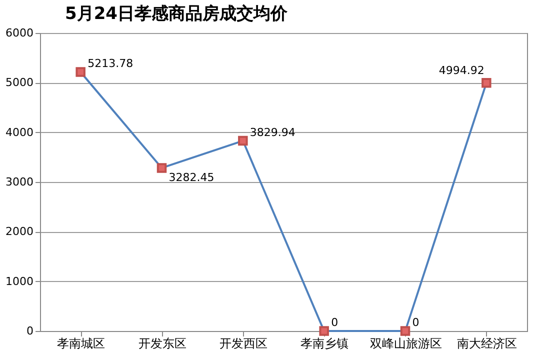 This screenshot has width=539, height=354. What do you see at coordinates (20, 33) in the screenshot?
I see `y-tick-label: 6000` at bounding box center [20, 33].